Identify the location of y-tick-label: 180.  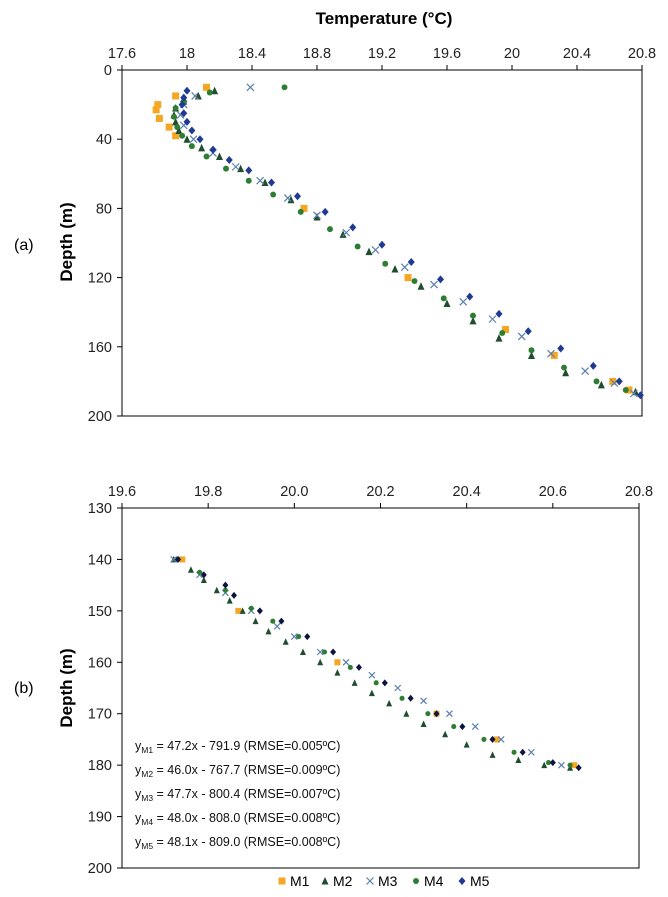
(100, 766).